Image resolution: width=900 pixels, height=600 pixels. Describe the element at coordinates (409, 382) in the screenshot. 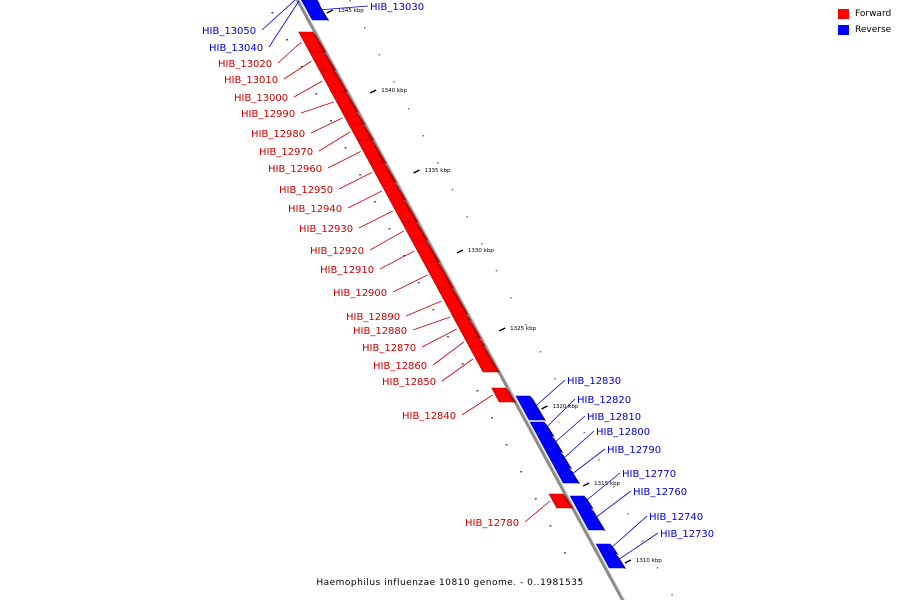

I see `gene-label: HIB_12850` at that location.